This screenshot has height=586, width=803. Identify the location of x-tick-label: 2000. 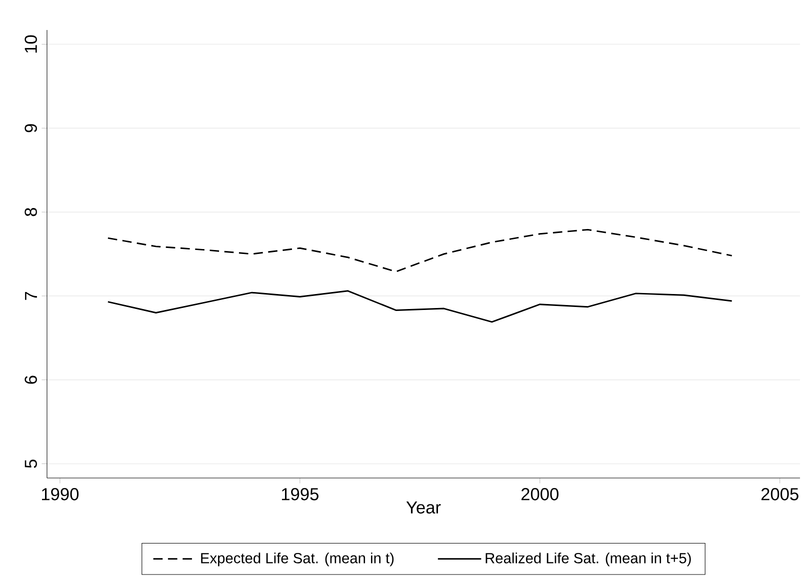
(539, 494).